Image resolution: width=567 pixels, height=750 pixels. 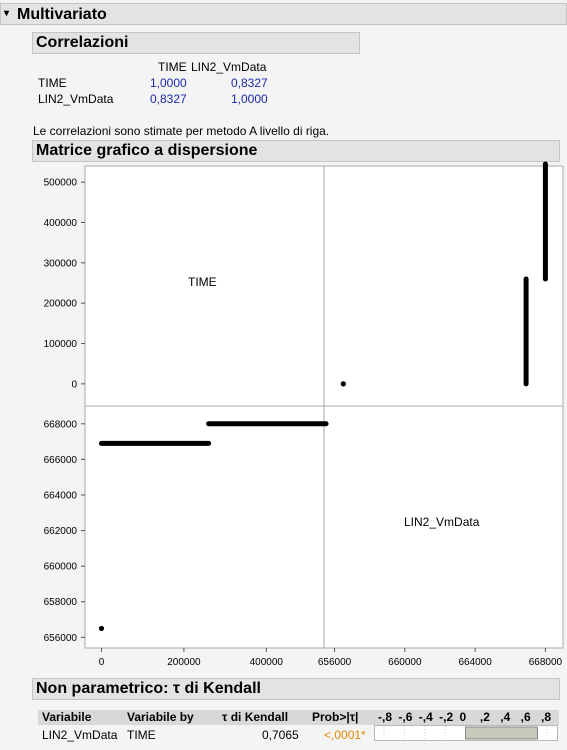 What do you see at coordinates (283, 14) in the screenshot?
I see `multivariate-header: ▾ Multivariato` at bounding box center [283, 14].